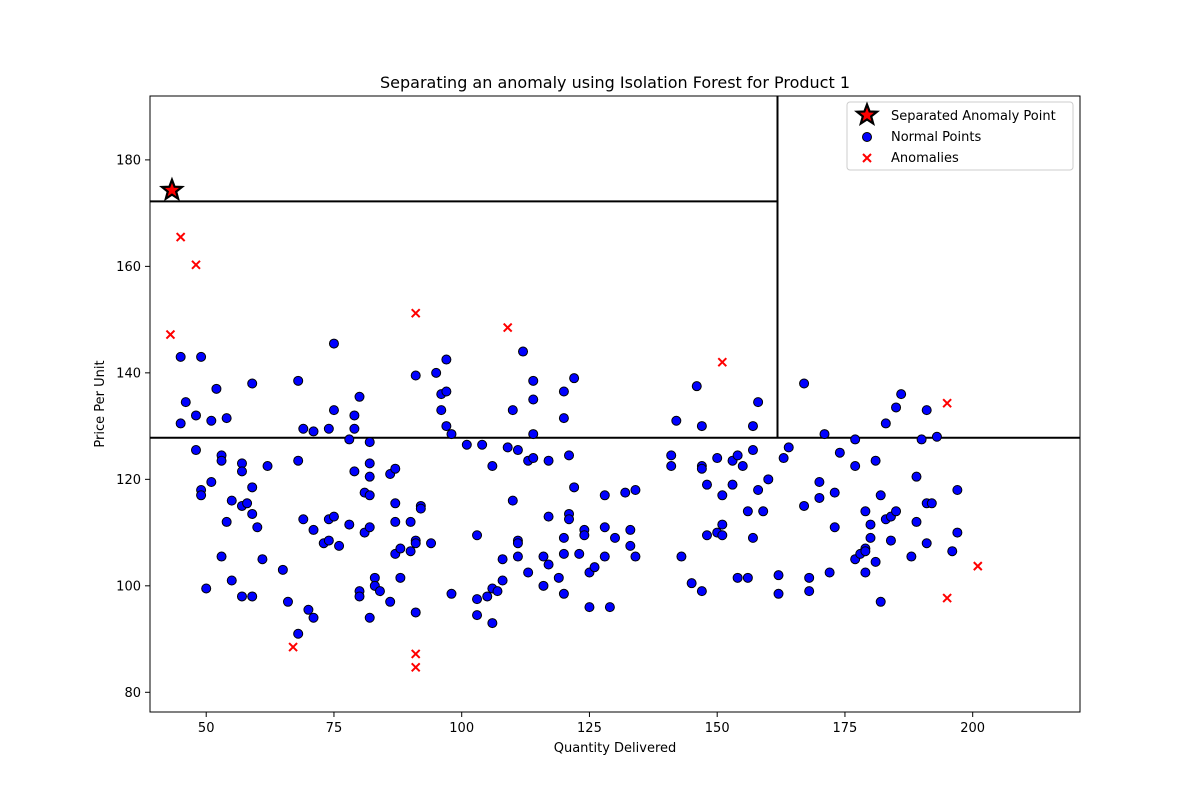  I want to click on x-axis-ticks: 50 75 100 125 150 175 200, so click(591, 724).